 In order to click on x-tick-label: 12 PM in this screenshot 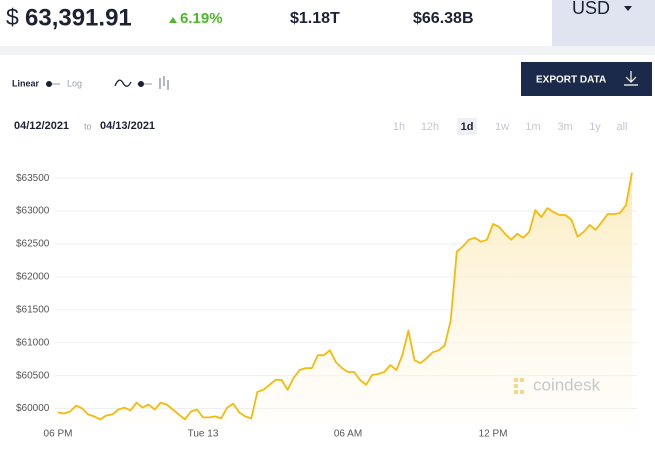, I will do `click(493, 434)`.